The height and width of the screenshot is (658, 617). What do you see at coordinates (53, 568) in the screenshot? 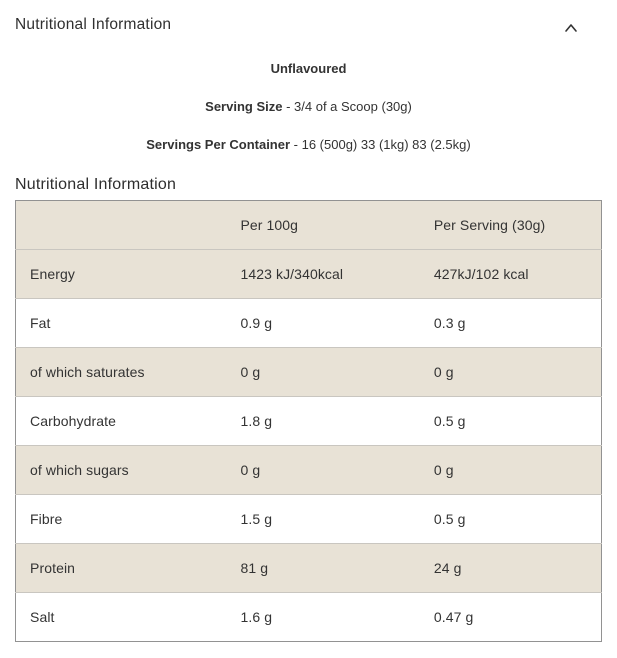
I see `row-label-cell: Protein` at bounding box center [53, 568].